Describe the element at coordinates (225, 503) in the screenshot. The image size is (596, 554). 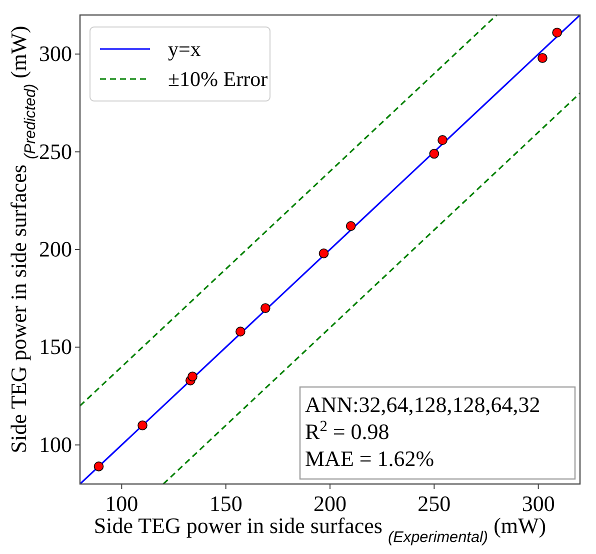
I see `x-tick-label: 150` at that location.